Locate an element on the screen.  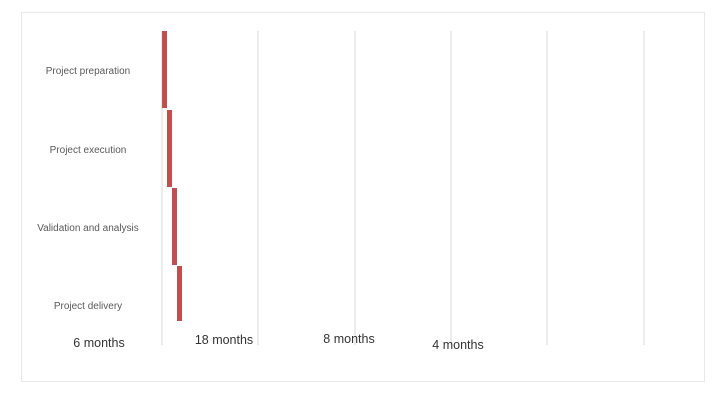
duration-label-3: 4 months is located at coordinates (457, 345).